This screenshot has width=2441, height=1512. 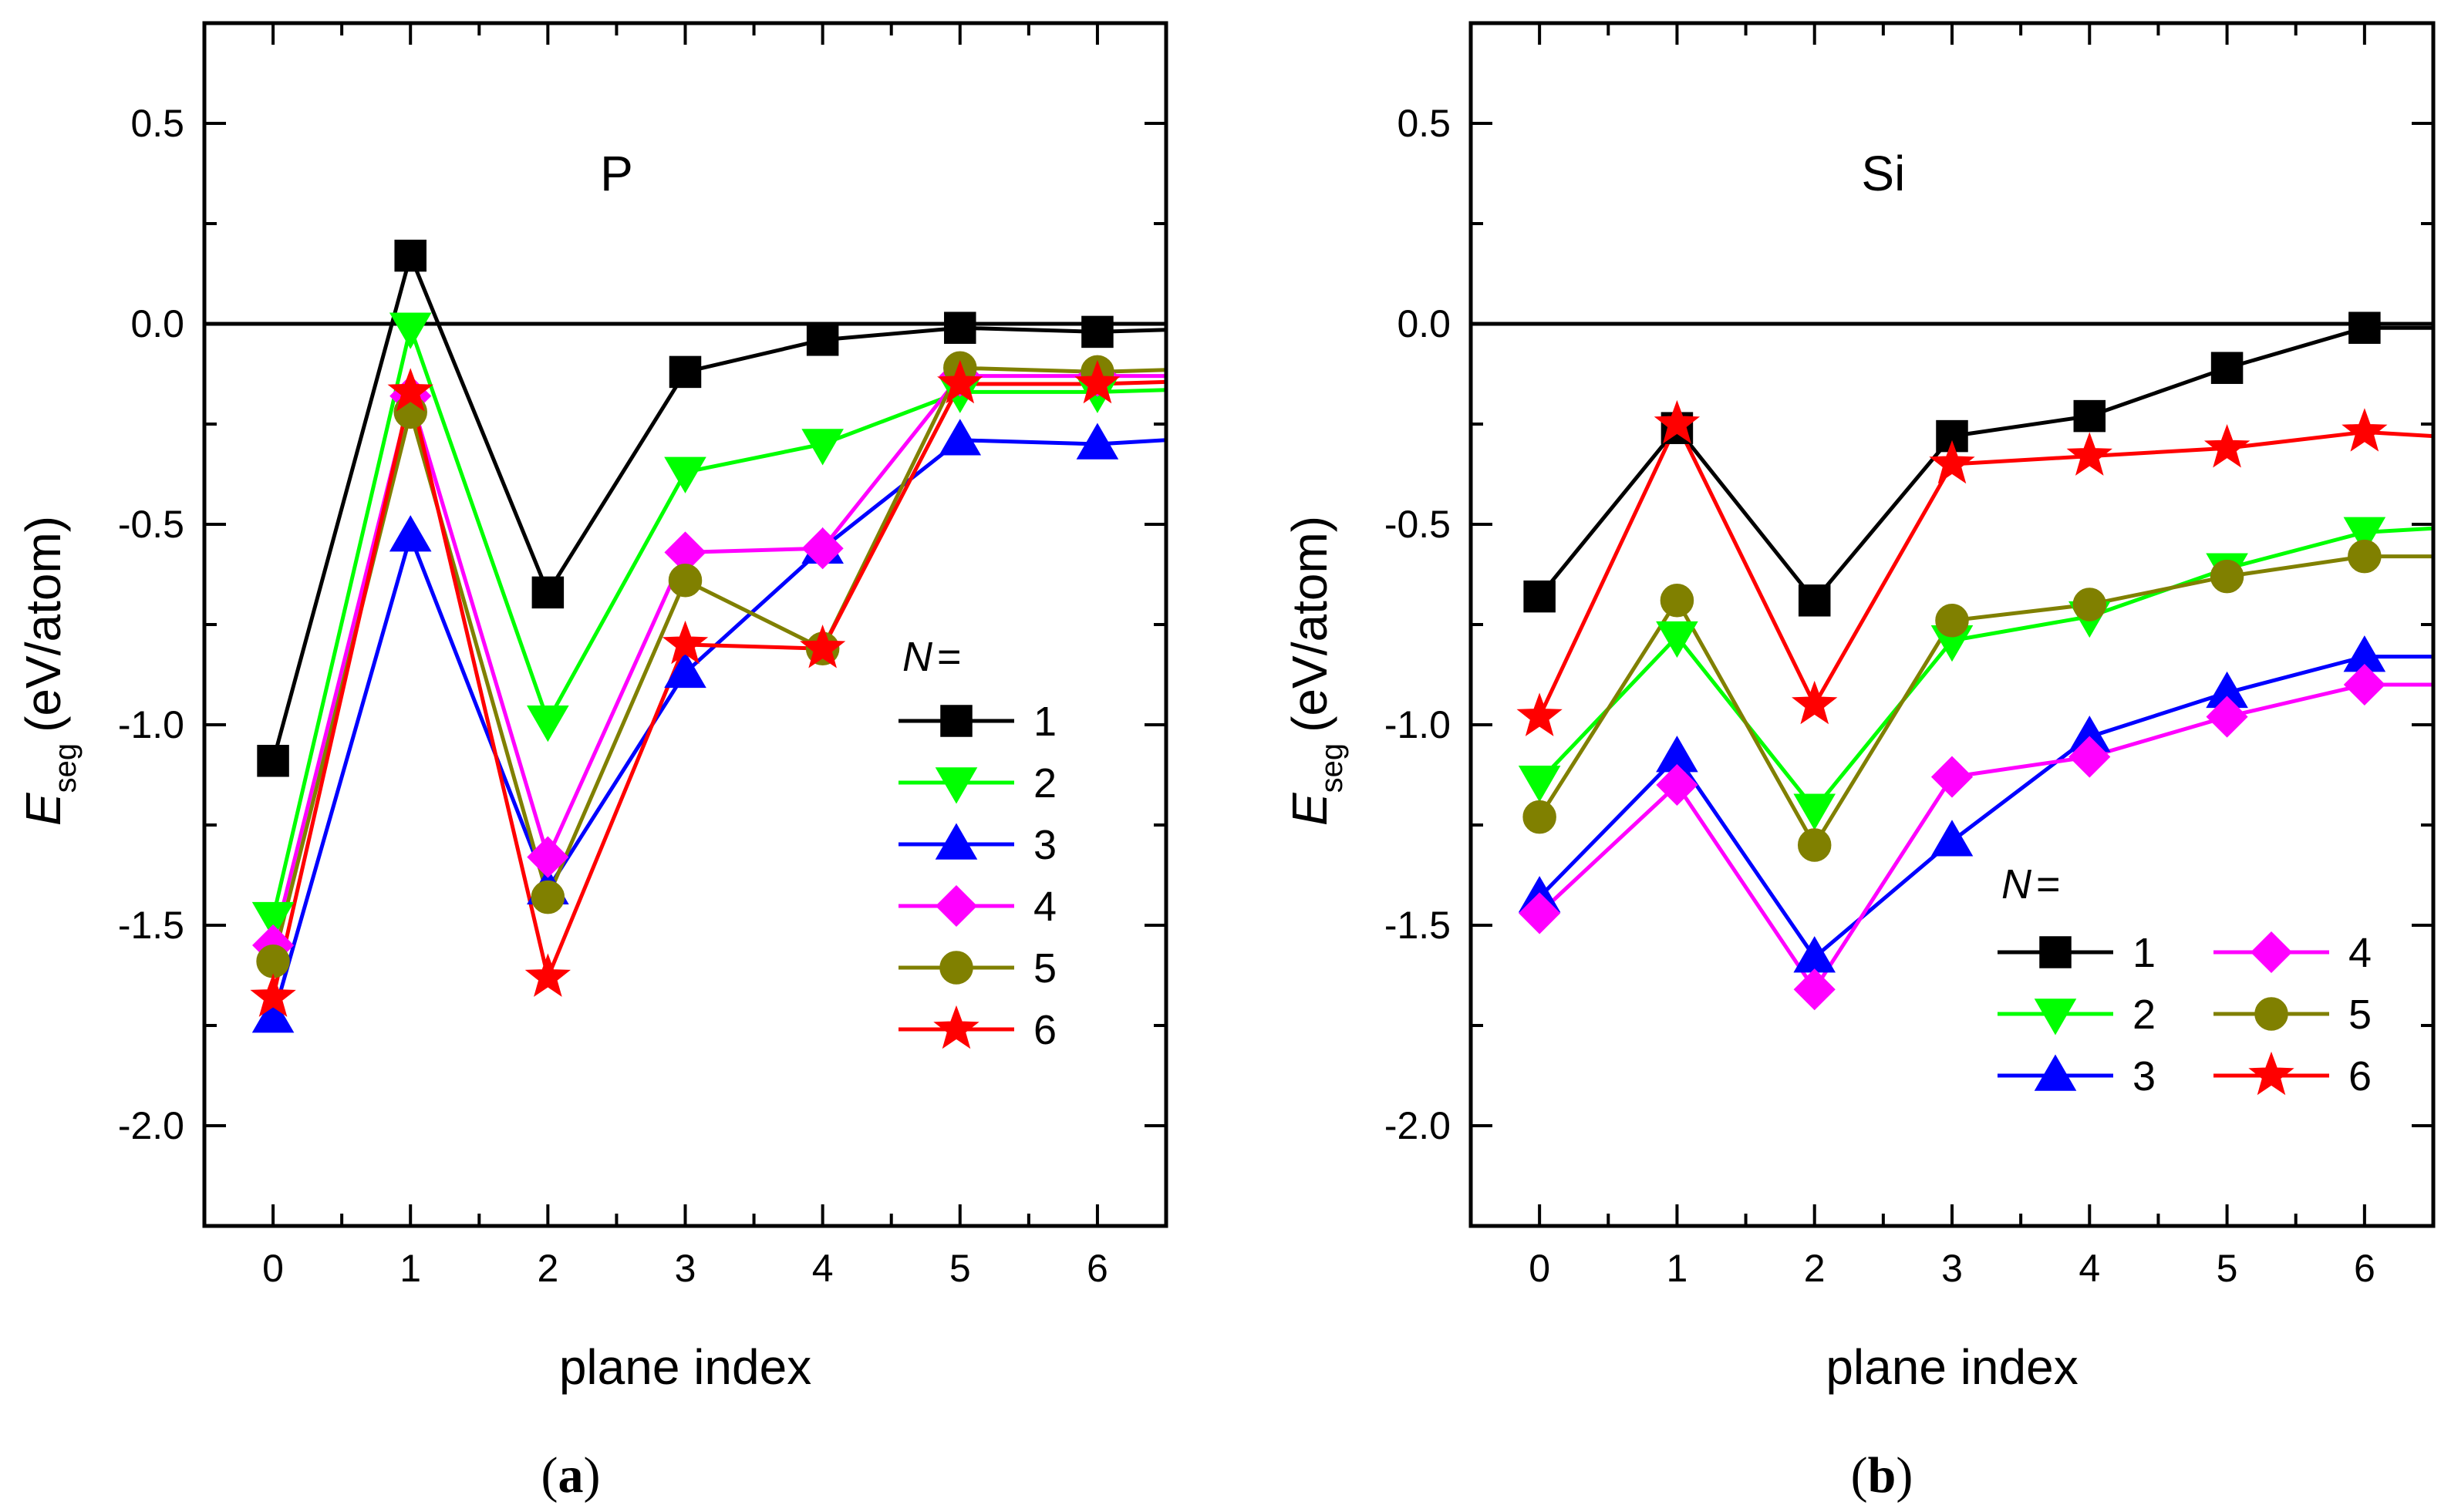 I want to click on legend-title: N =, so click(x=932, y=657).